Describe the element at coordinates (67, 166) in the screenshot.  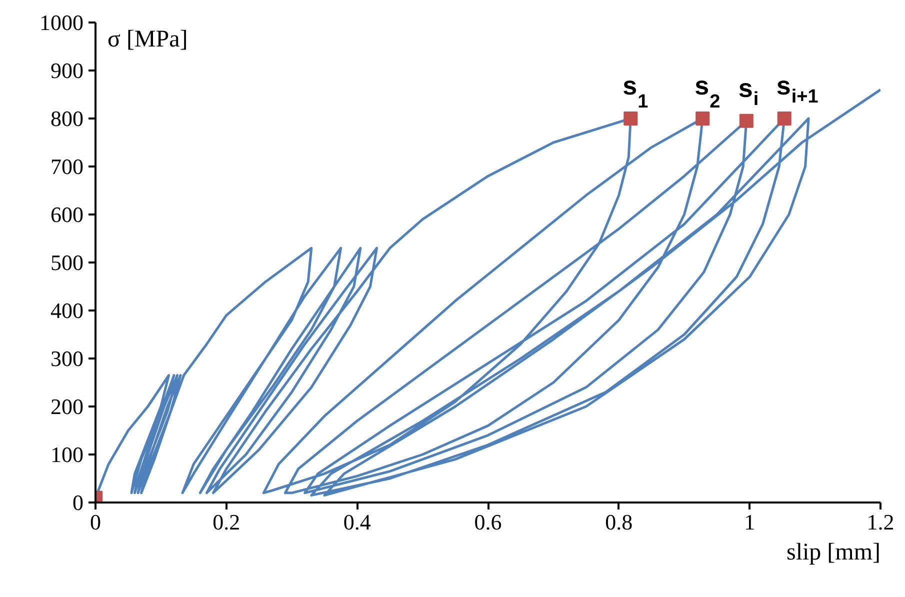
I see `y-tick-label: 700` at that location.